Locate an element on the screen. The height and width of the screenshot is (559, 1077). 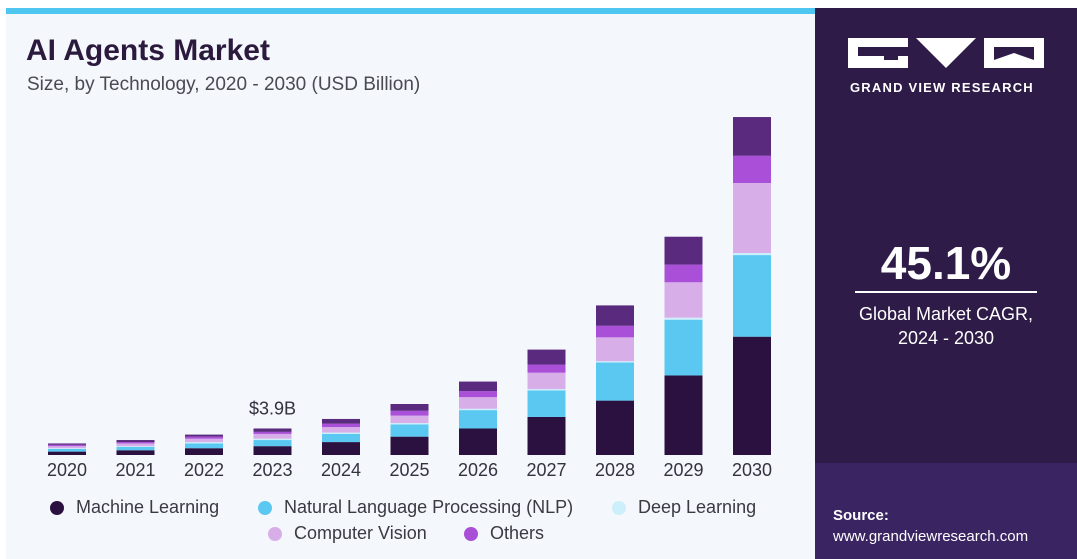
cagr-label-line2: 2024 - 2030 is located at coordinates (946, 338).